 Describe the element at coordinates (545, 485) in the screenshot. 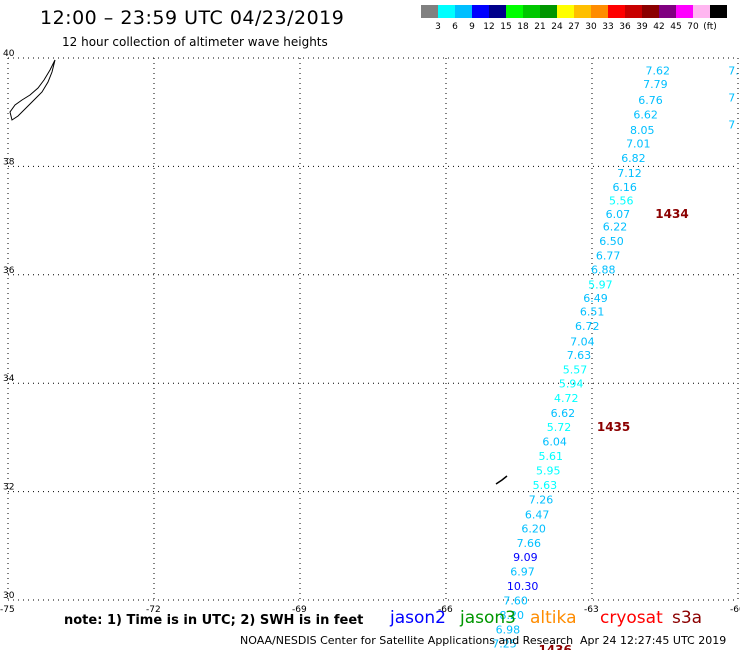

I see `swh-value: 5.63` at that location.